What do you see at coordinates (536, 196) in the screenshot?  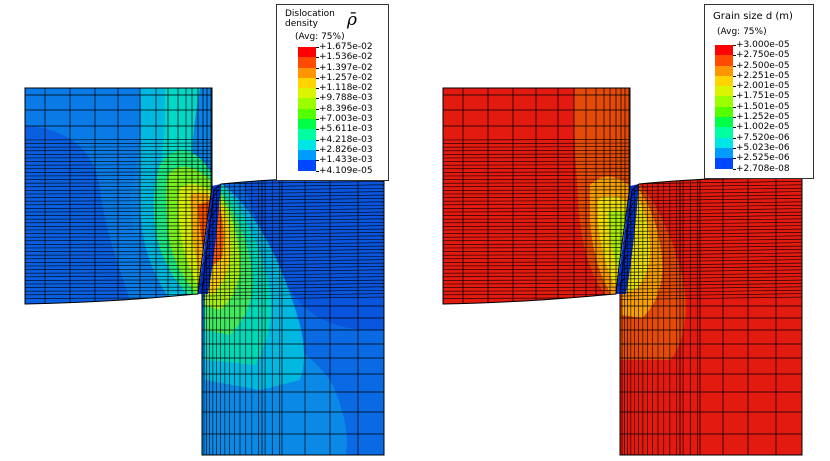 I see `right-upper-block` at bounding box center [536, 196].